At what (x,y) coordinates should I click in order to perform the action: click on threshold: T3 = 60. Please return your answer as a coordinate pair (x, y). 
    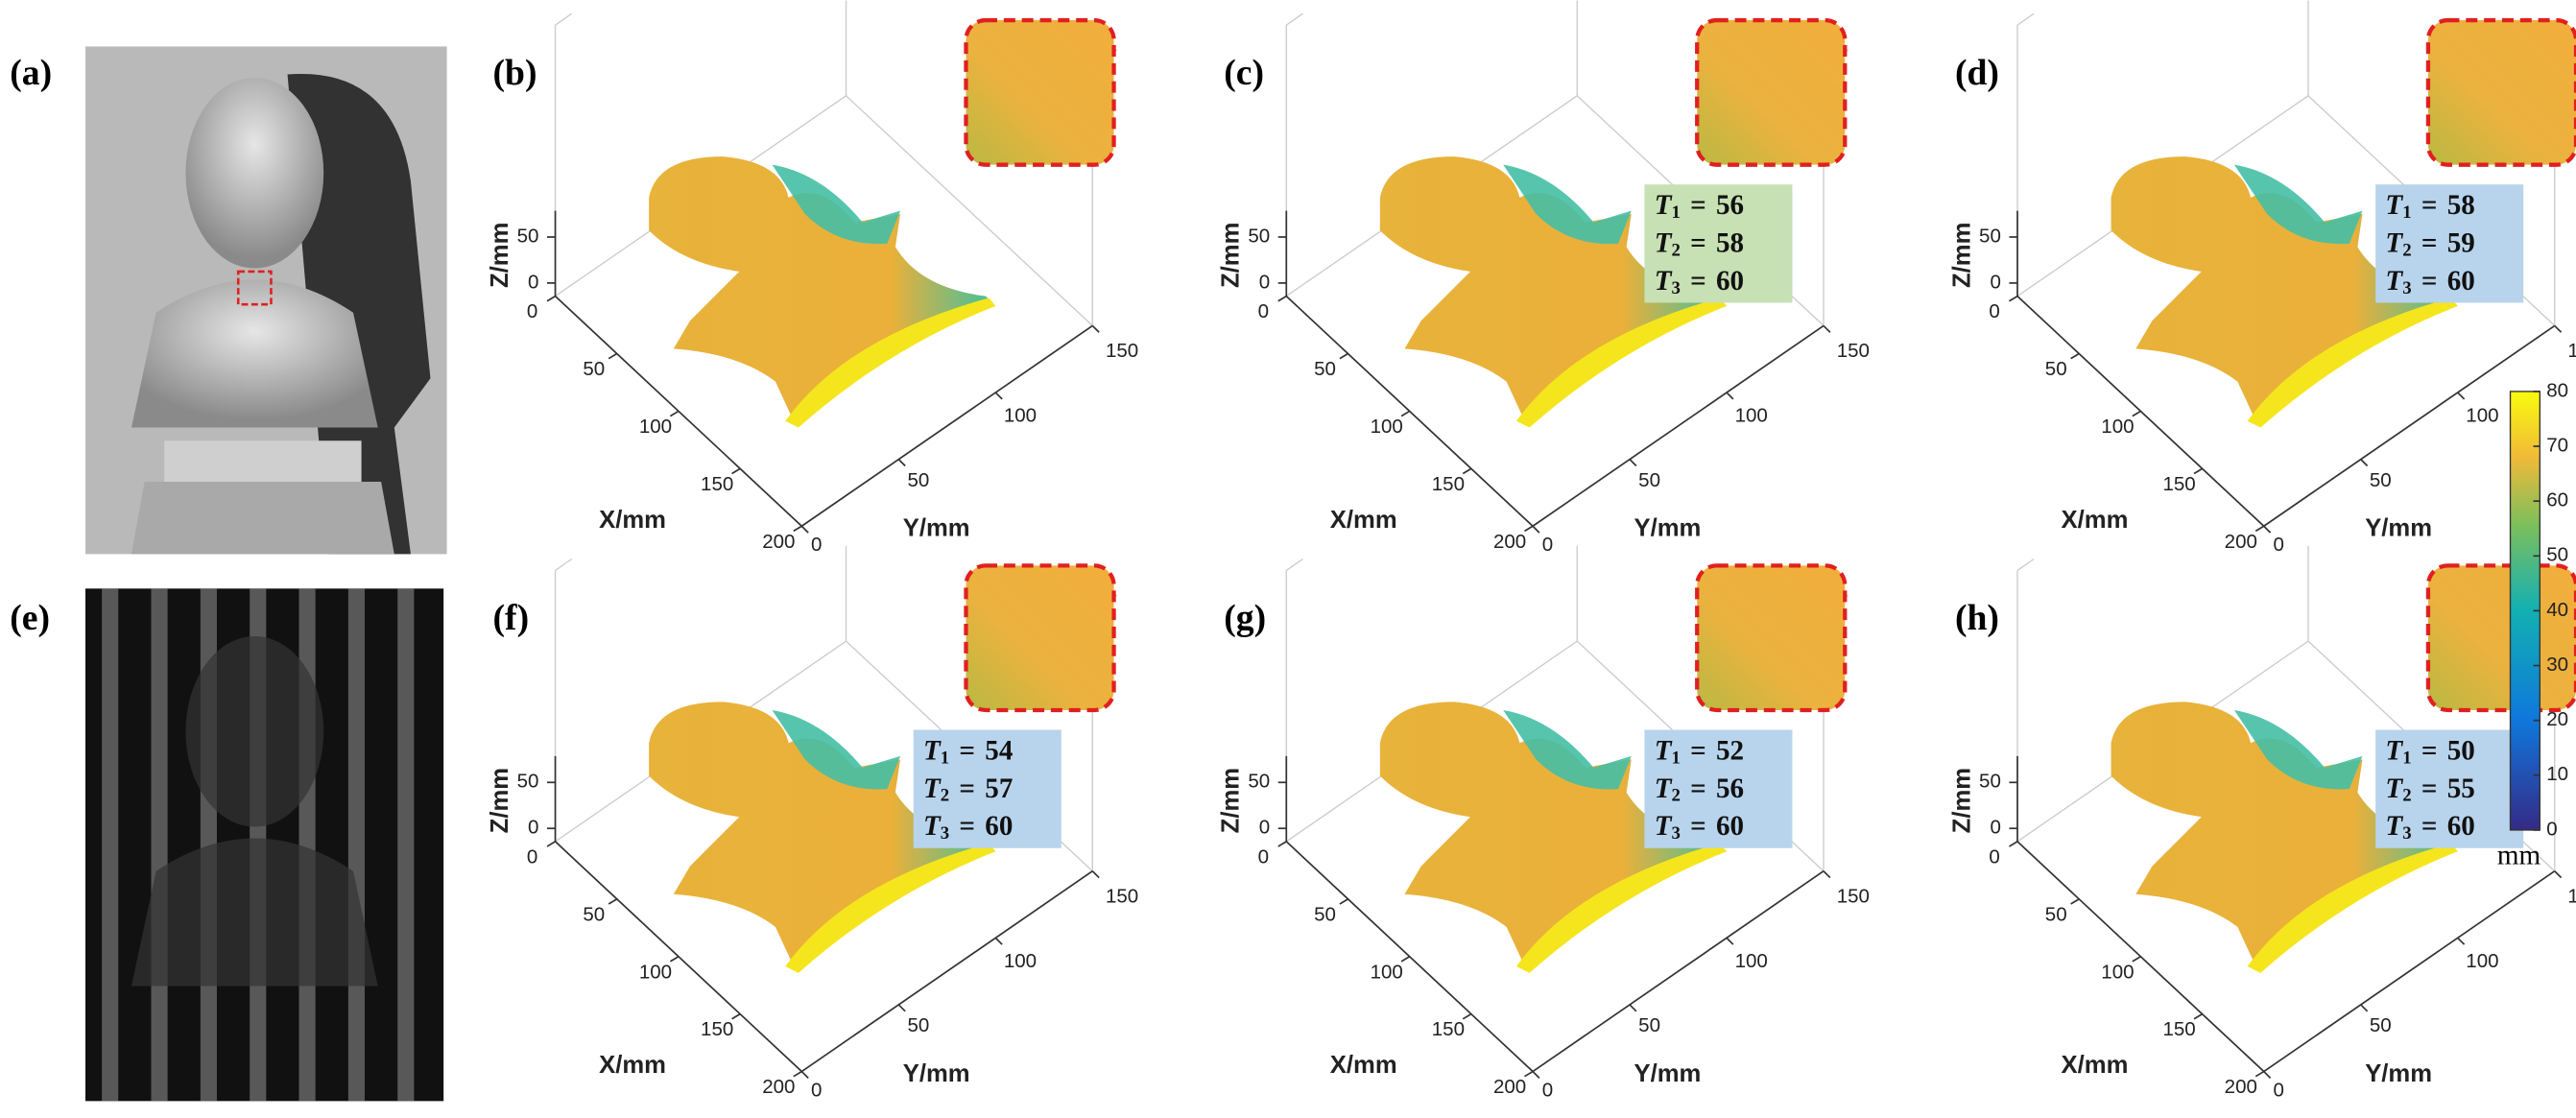
    Looking at the image, I should click on (1699, 282).